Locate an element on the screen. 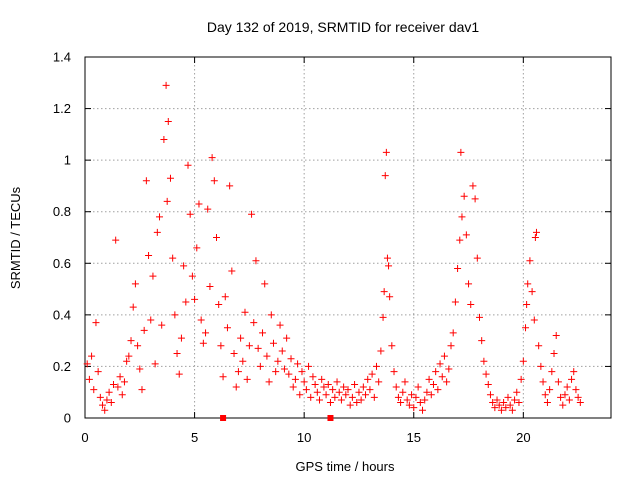 The width and height of the screenshot is (640, 480). y-tick-label: 1 is located at coordinates (67, 160).